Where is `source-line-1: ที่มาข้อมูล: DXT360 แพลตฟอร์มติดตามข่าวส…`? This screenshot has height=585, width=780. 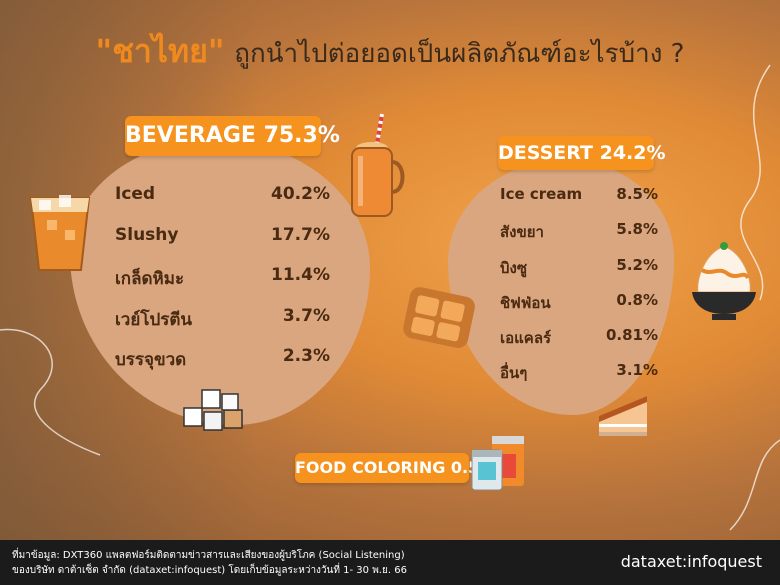
source-line-1: ที่มาข้อมูล: DXT360 แพลตฟอร์มติดตามข่าวส… is located at coordinates (208, 555).